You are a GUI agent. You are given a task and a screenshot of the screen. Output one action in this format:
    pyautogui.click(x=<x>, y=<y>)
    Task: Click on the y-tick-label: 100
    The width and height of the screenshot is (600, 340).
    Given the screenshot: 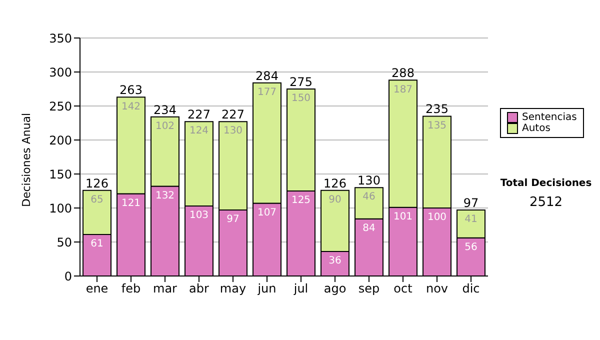 What is the action you would take?
    pyautogui.click(x=60, y=208)
    